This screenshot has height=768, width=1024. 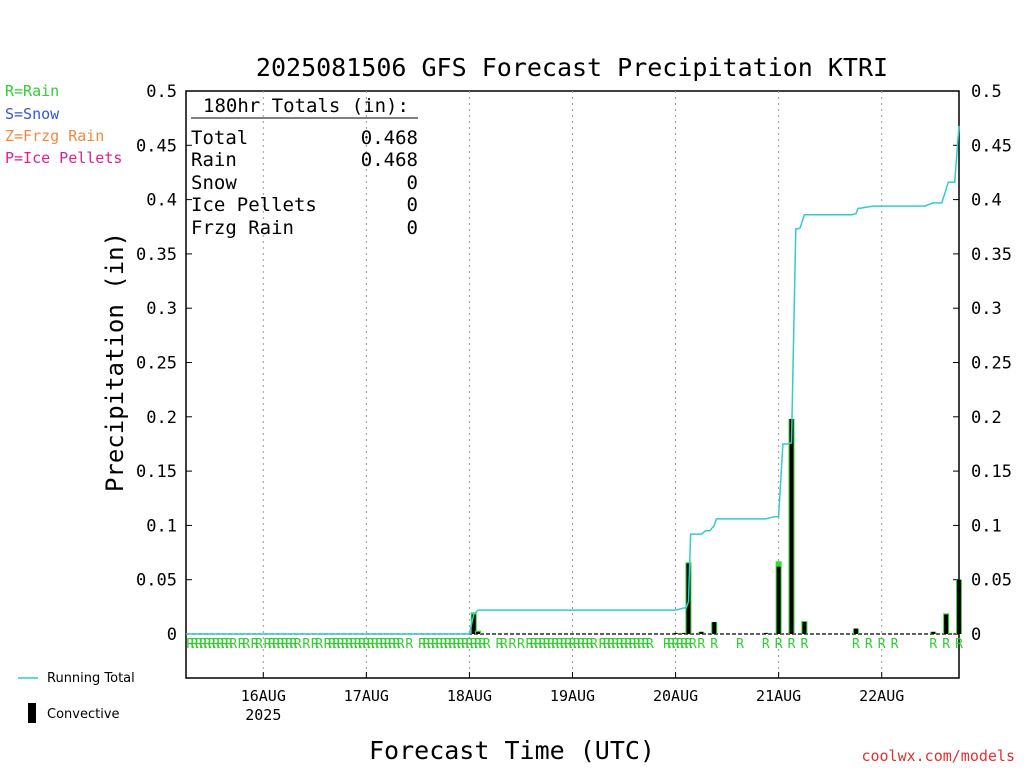 I want to click on y-tick-label-right: 0, so click(x=976, y=635).